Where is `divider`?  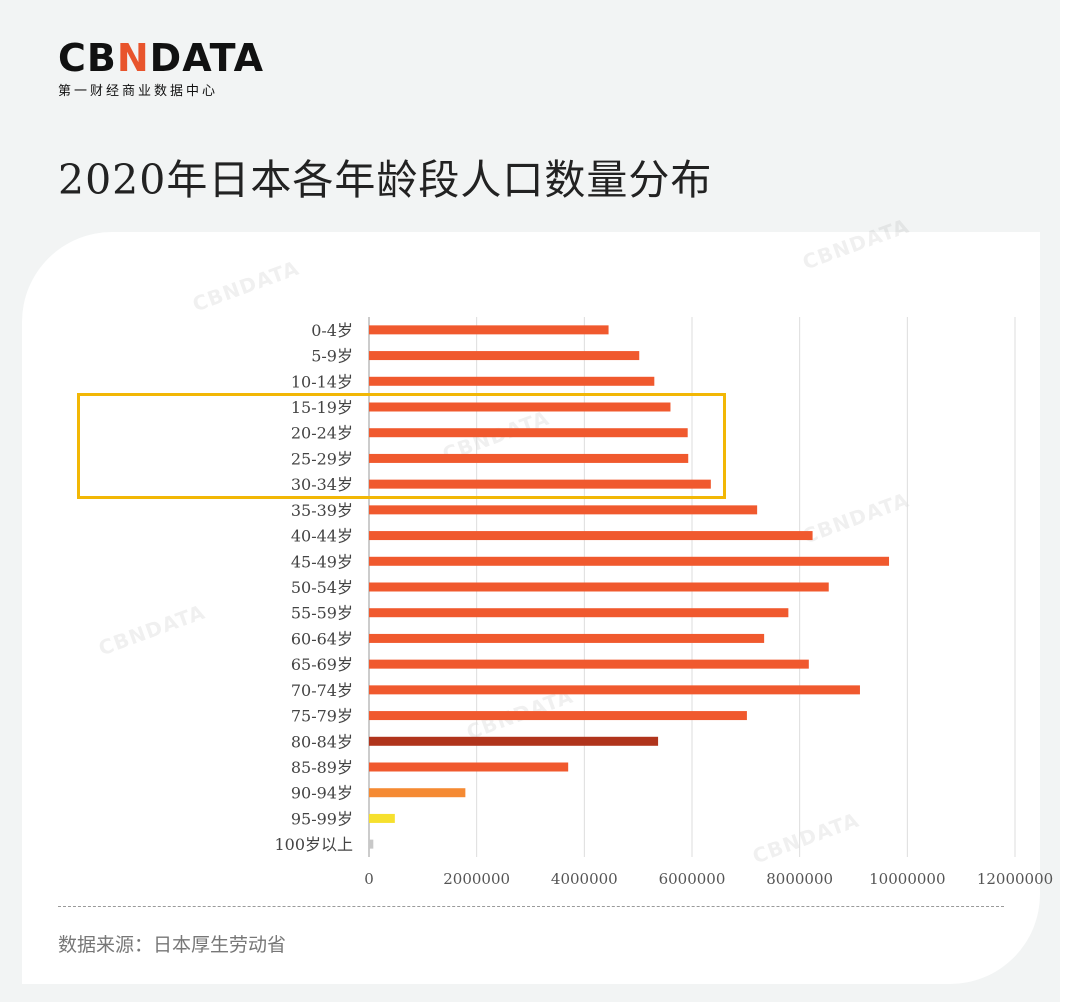
divider is located at coordinates (531, 906).